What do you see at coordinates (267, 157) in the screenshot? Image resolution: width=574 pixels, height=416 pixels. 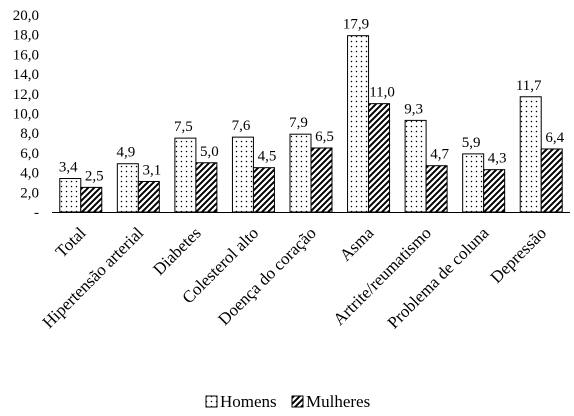 I see `data-label-mulheres: 4,5` at bounding box center [267, 157].